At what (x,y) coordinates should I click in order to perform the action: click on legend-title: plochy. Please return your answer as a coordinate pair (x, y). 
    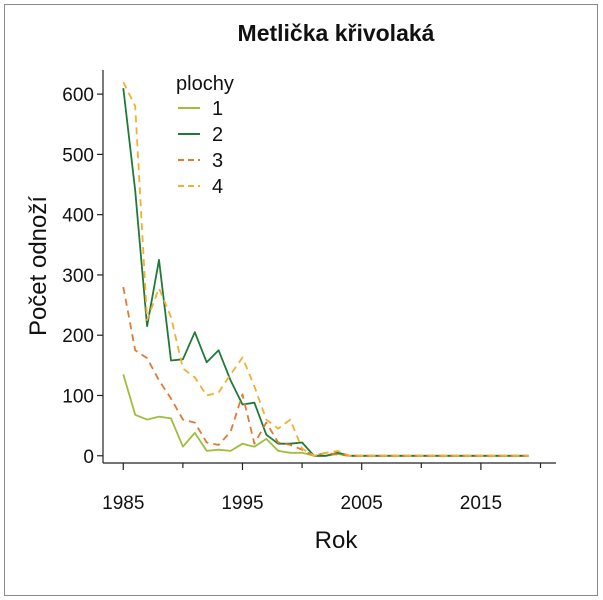
    Looking at the image, I should click on (205, 84).